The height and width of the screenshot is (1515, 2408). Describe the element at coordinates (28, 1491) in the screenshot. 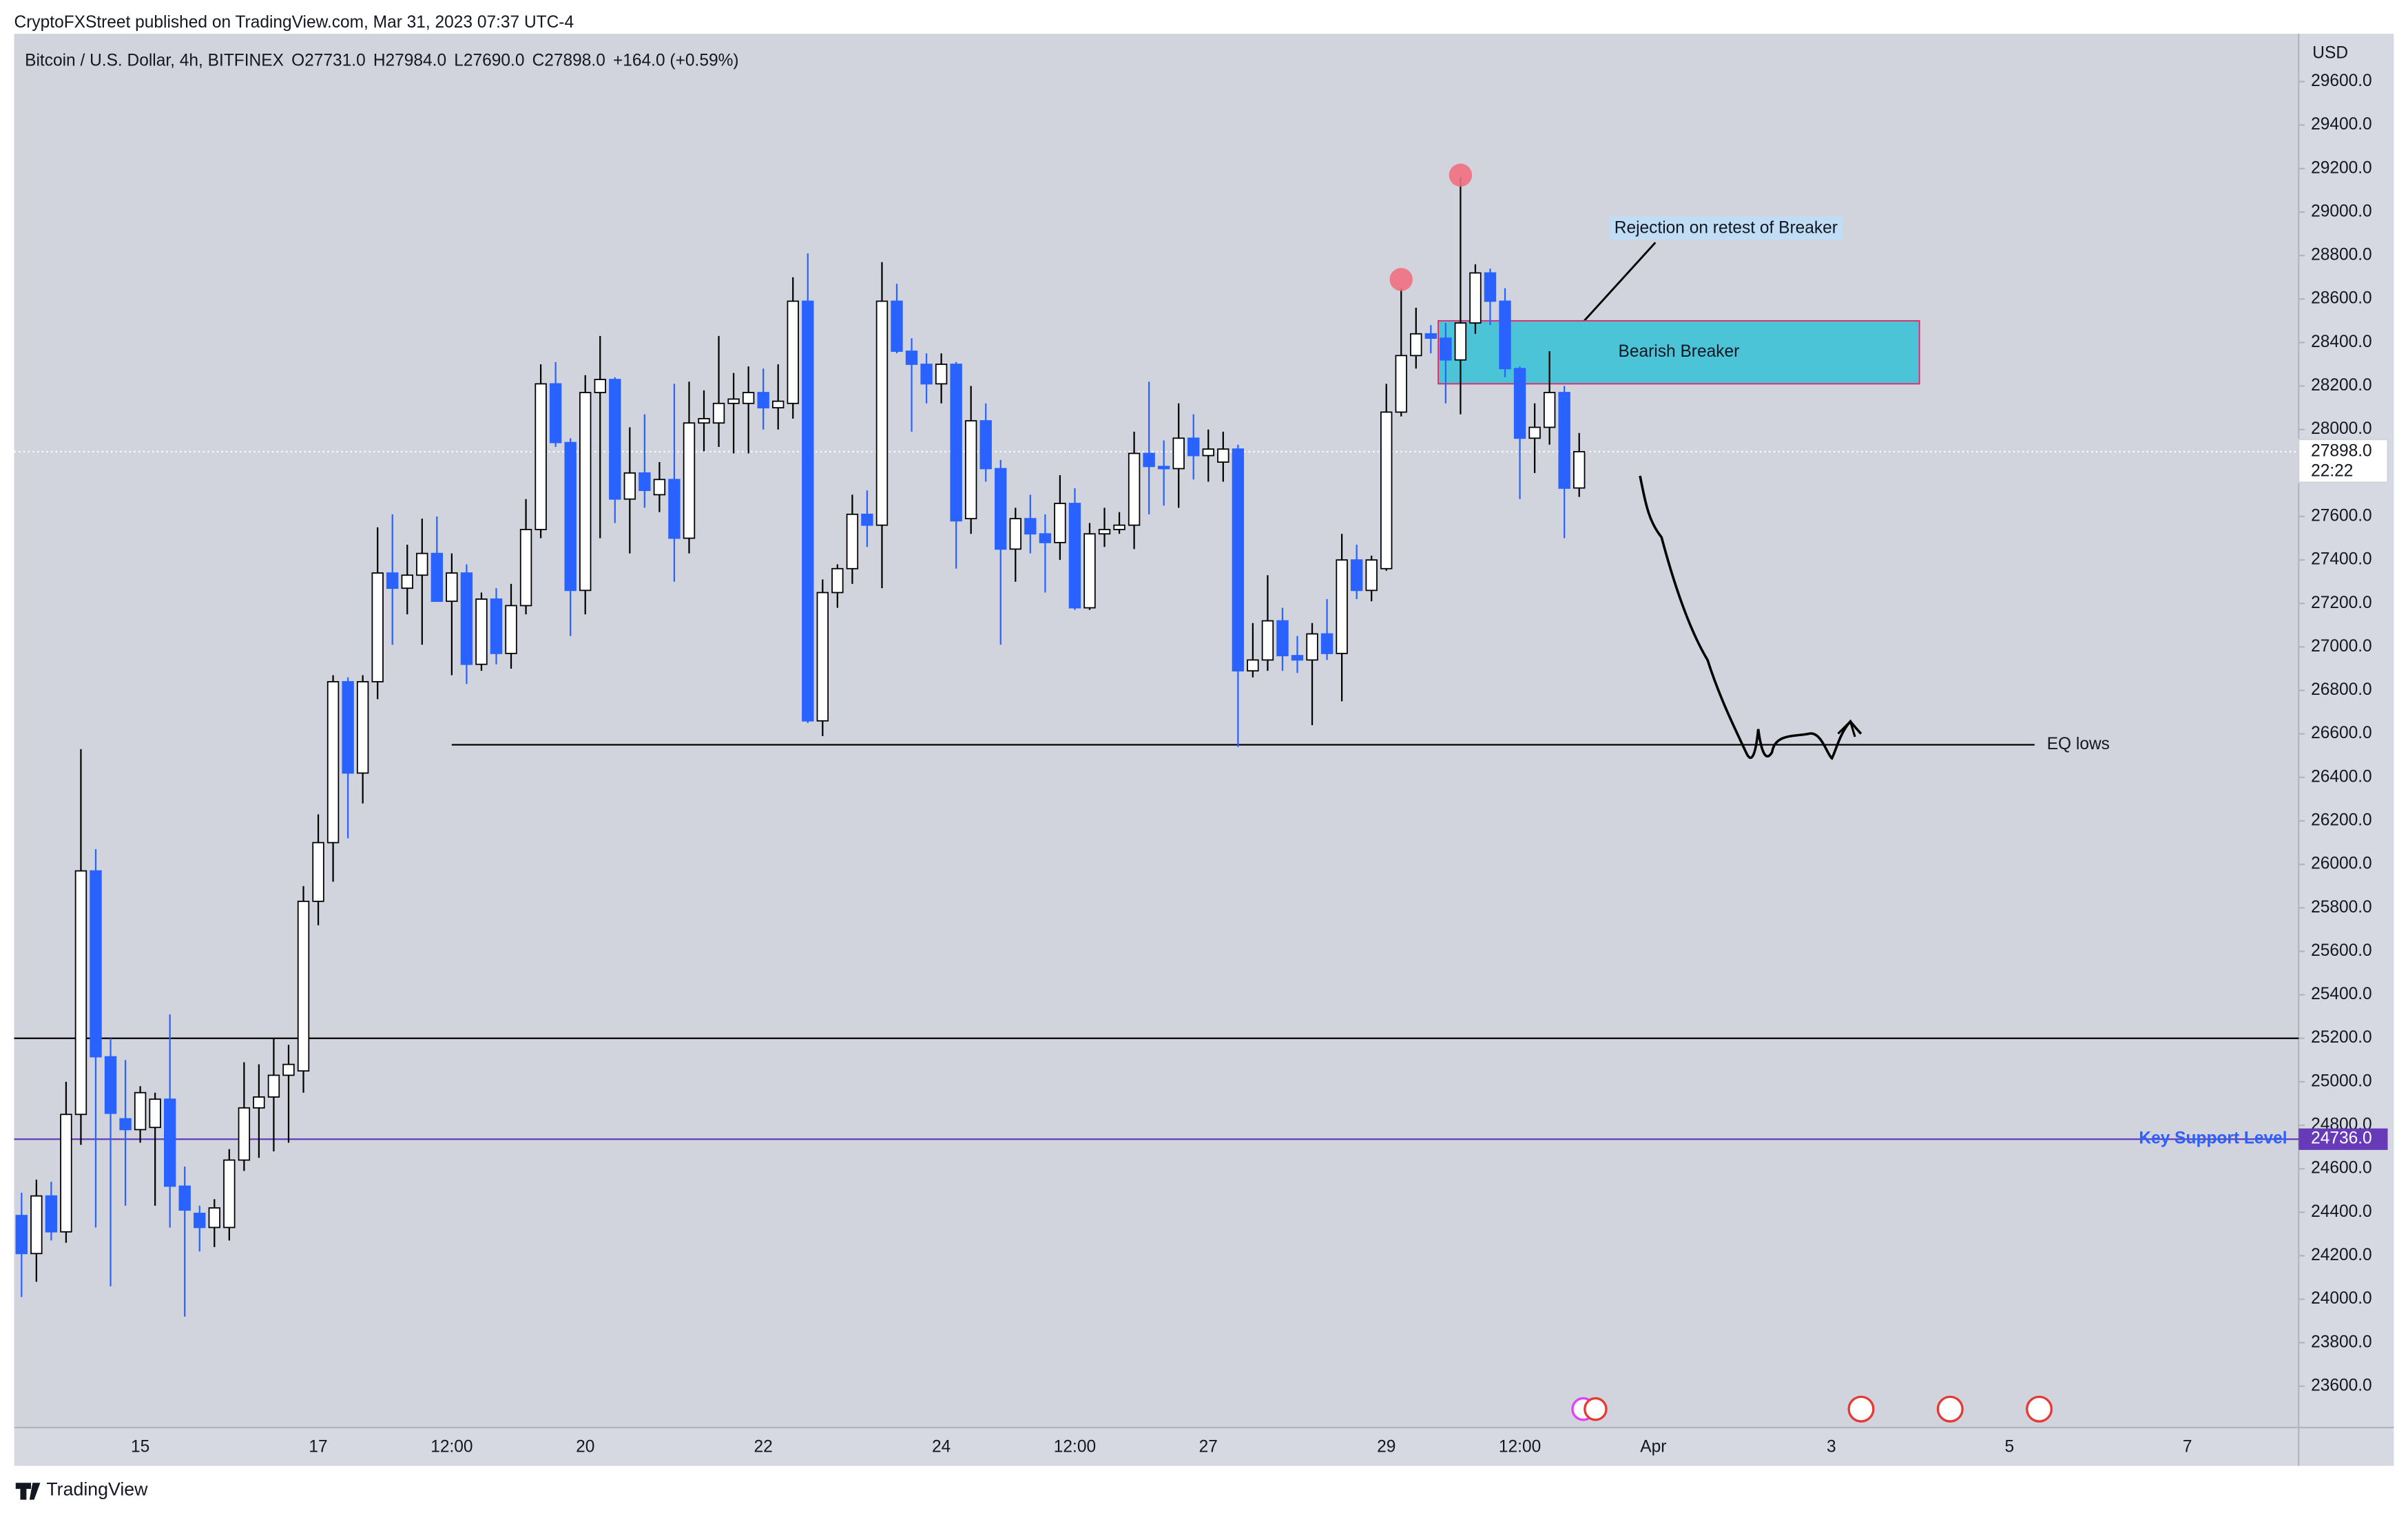

I see `logo` at that location.